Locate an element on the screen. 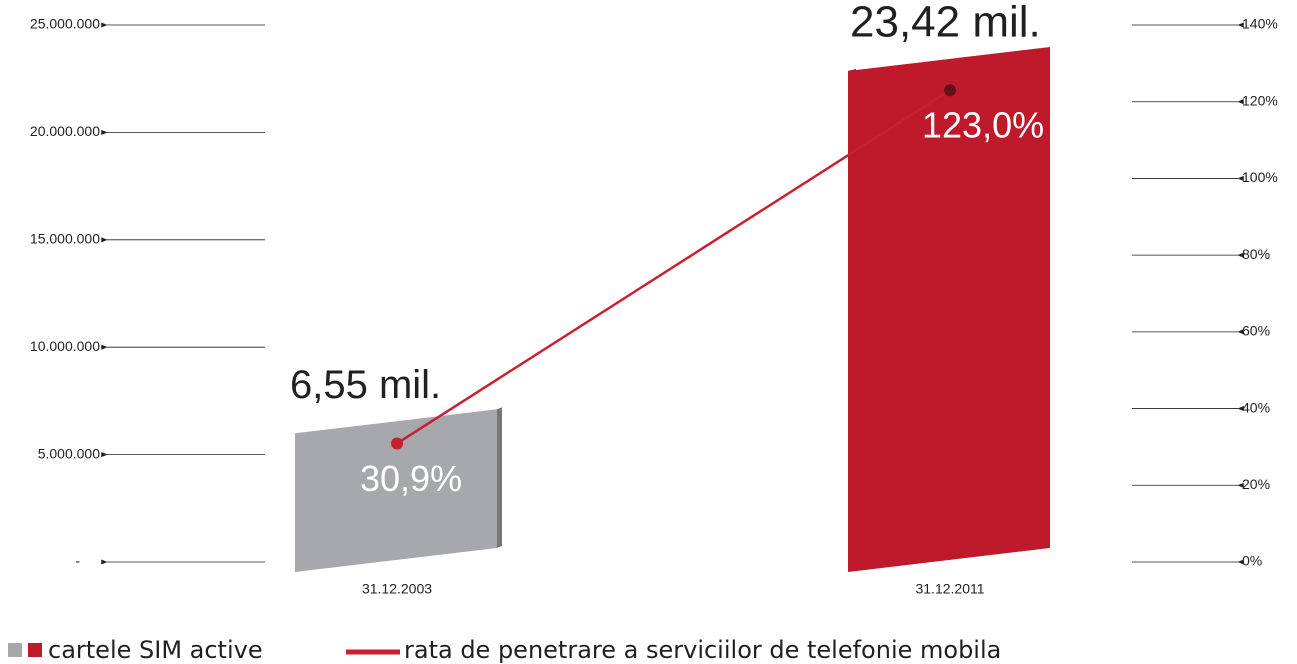 The height and width of the screenshot is (664, 1297). y-tick-label: 25.000.000 is located at coordinates (65, 24).